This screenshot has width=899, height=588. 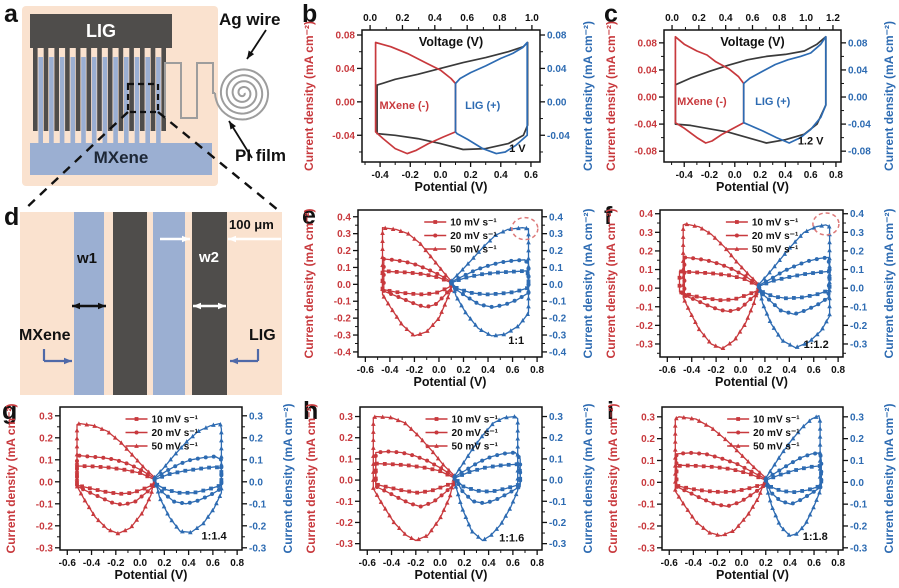 What do you see at coordinates (10, 411) in the screenshot?
I see `panel-letter-g: g` at bounding box center [10, 411].